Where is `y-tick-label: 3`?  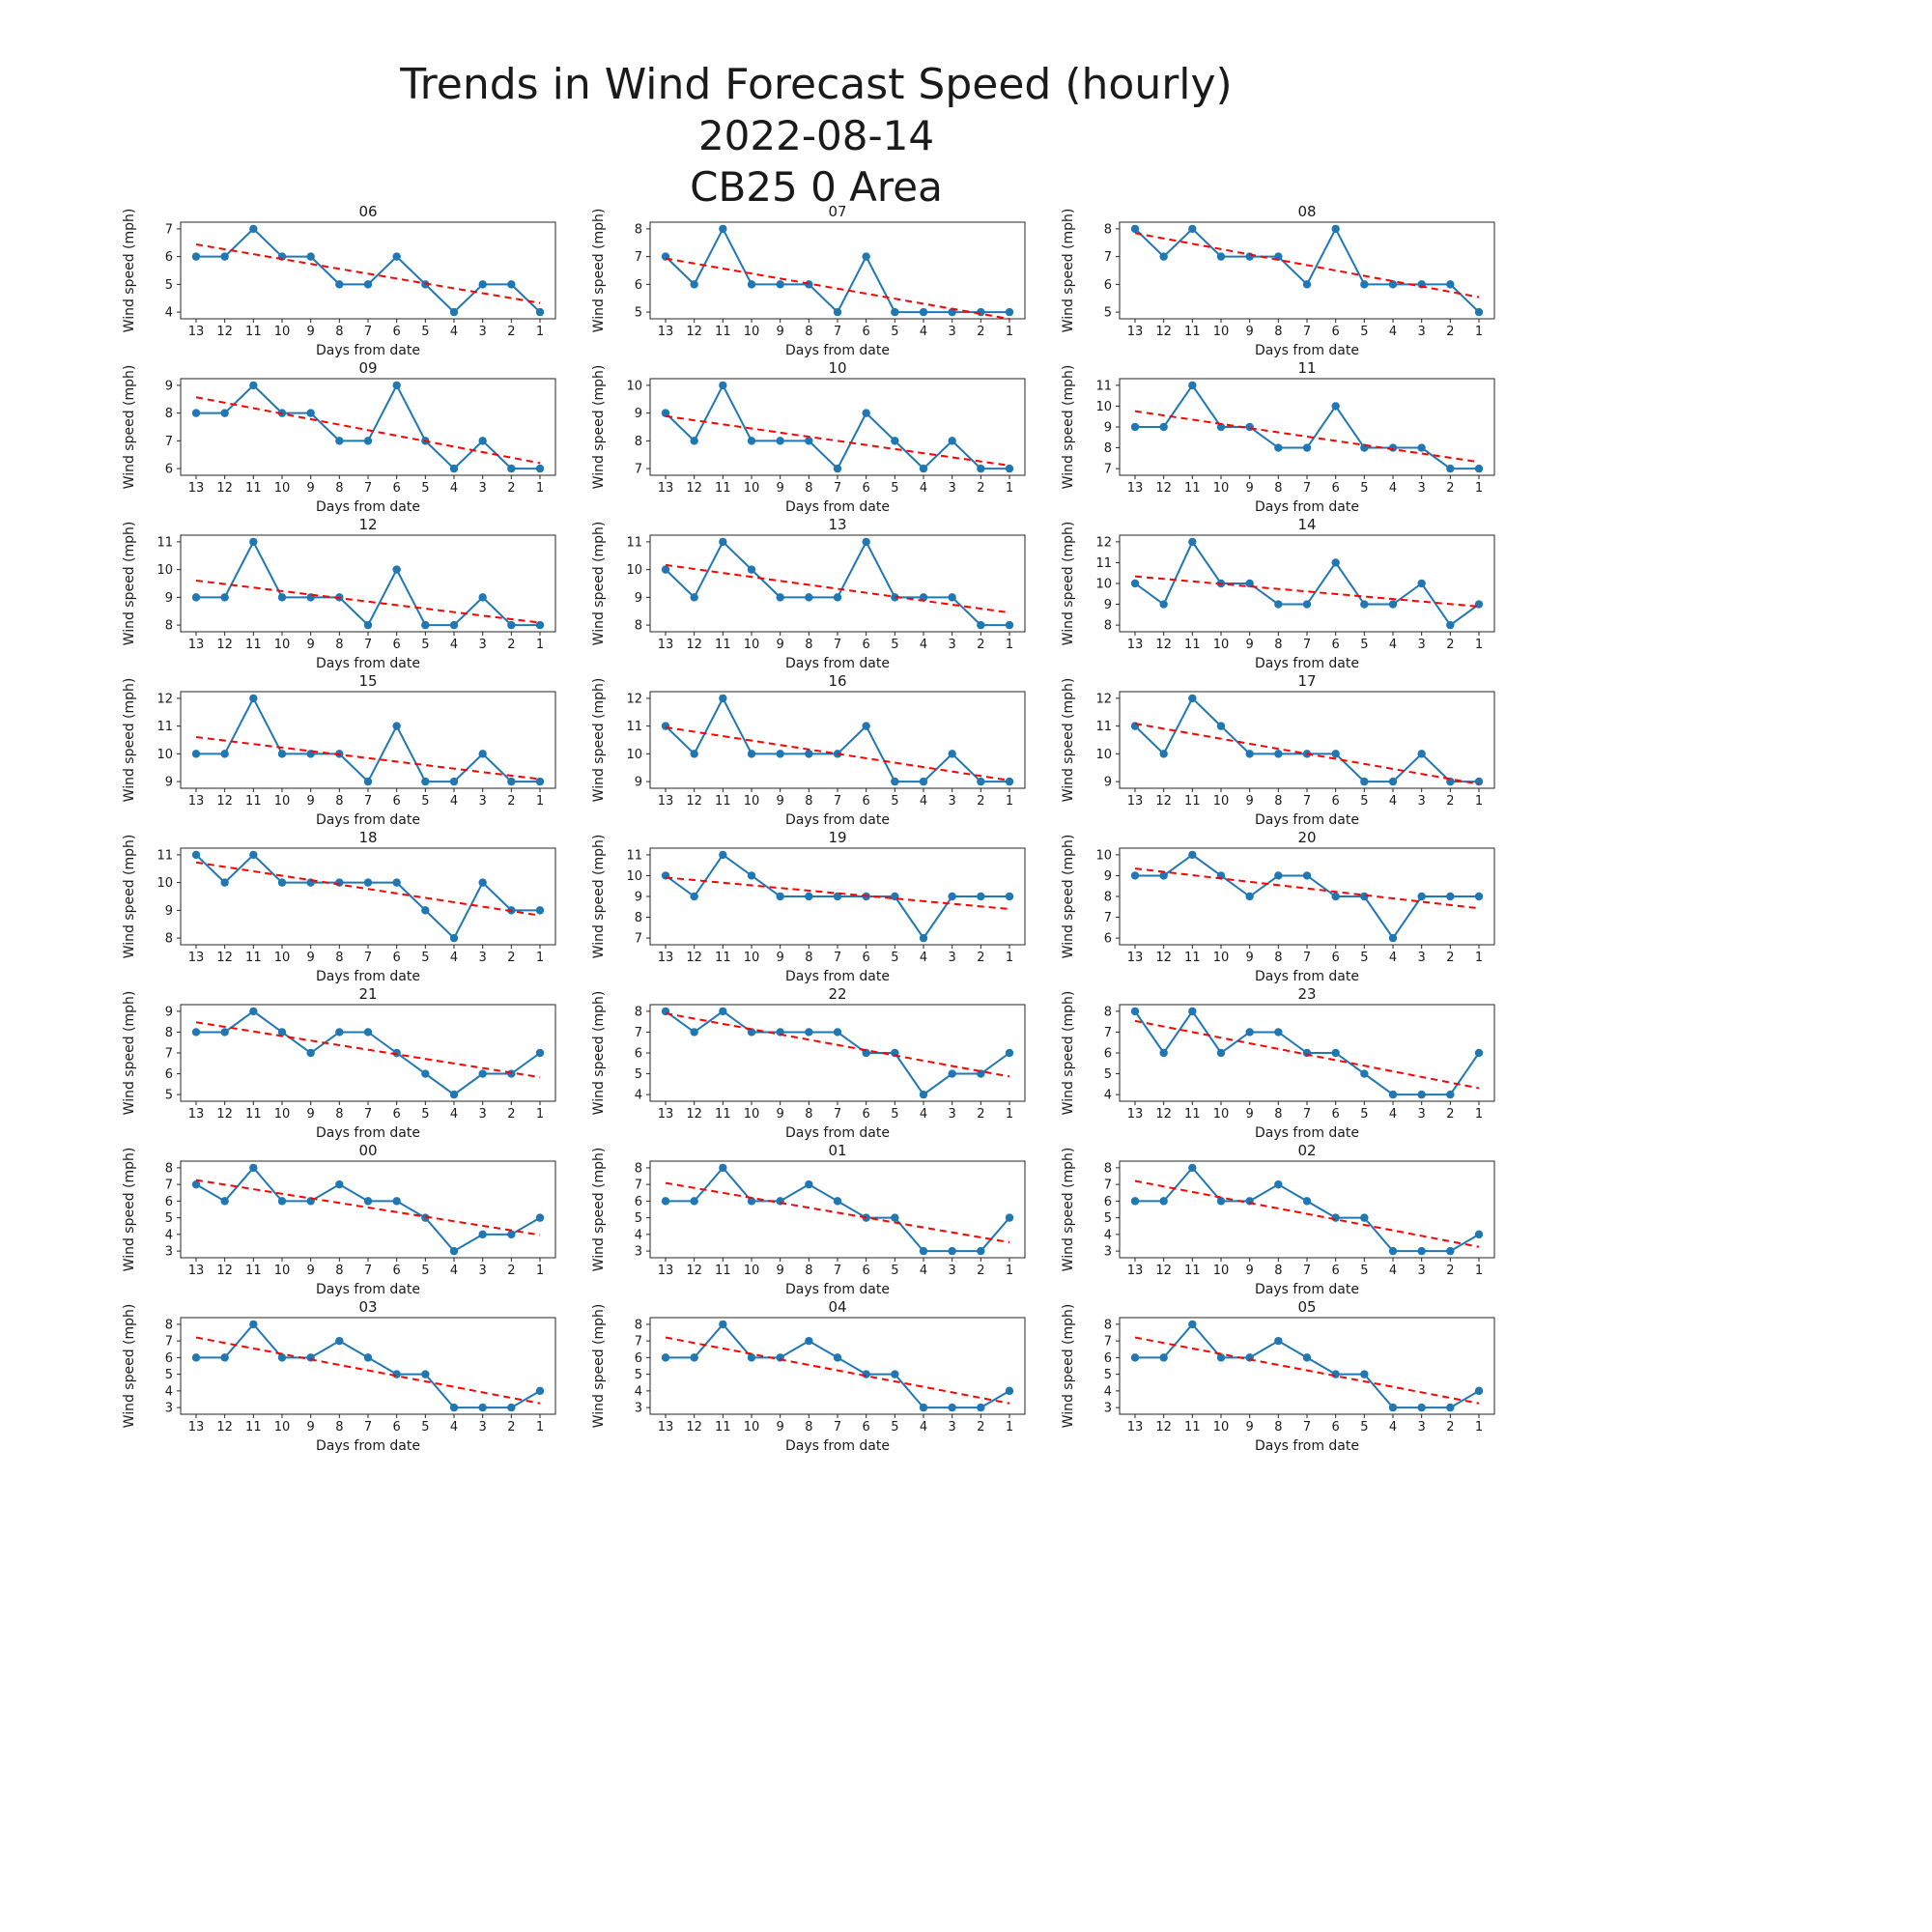
y-tick-label: 3 is located at coordinates (638, 1252).